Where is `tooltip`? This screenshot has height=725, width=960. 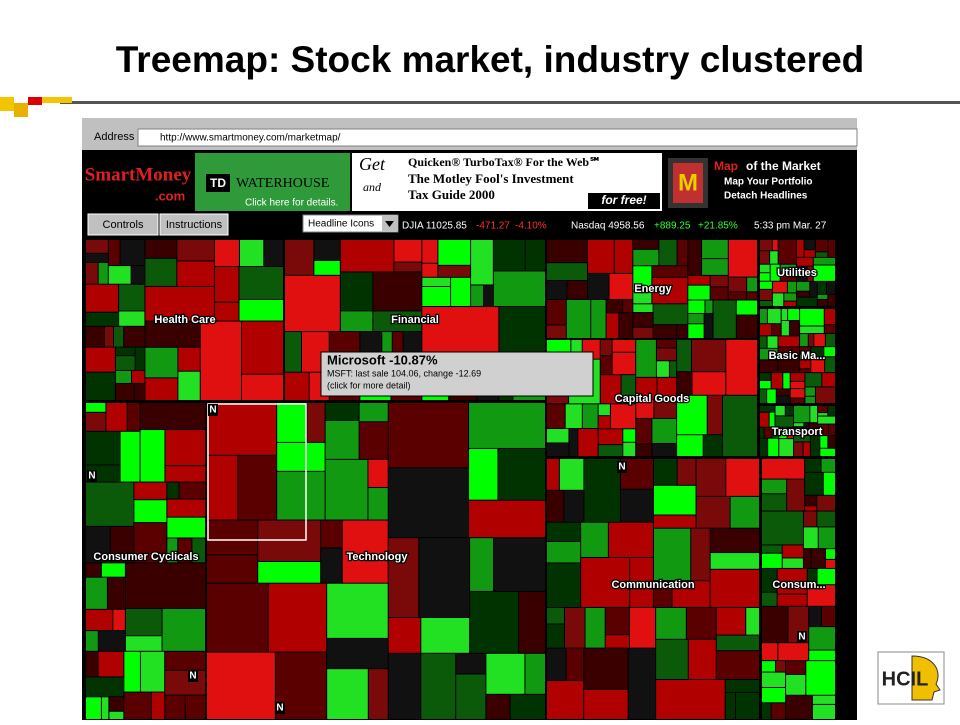
tooltip is located at coordinates (457, 374).